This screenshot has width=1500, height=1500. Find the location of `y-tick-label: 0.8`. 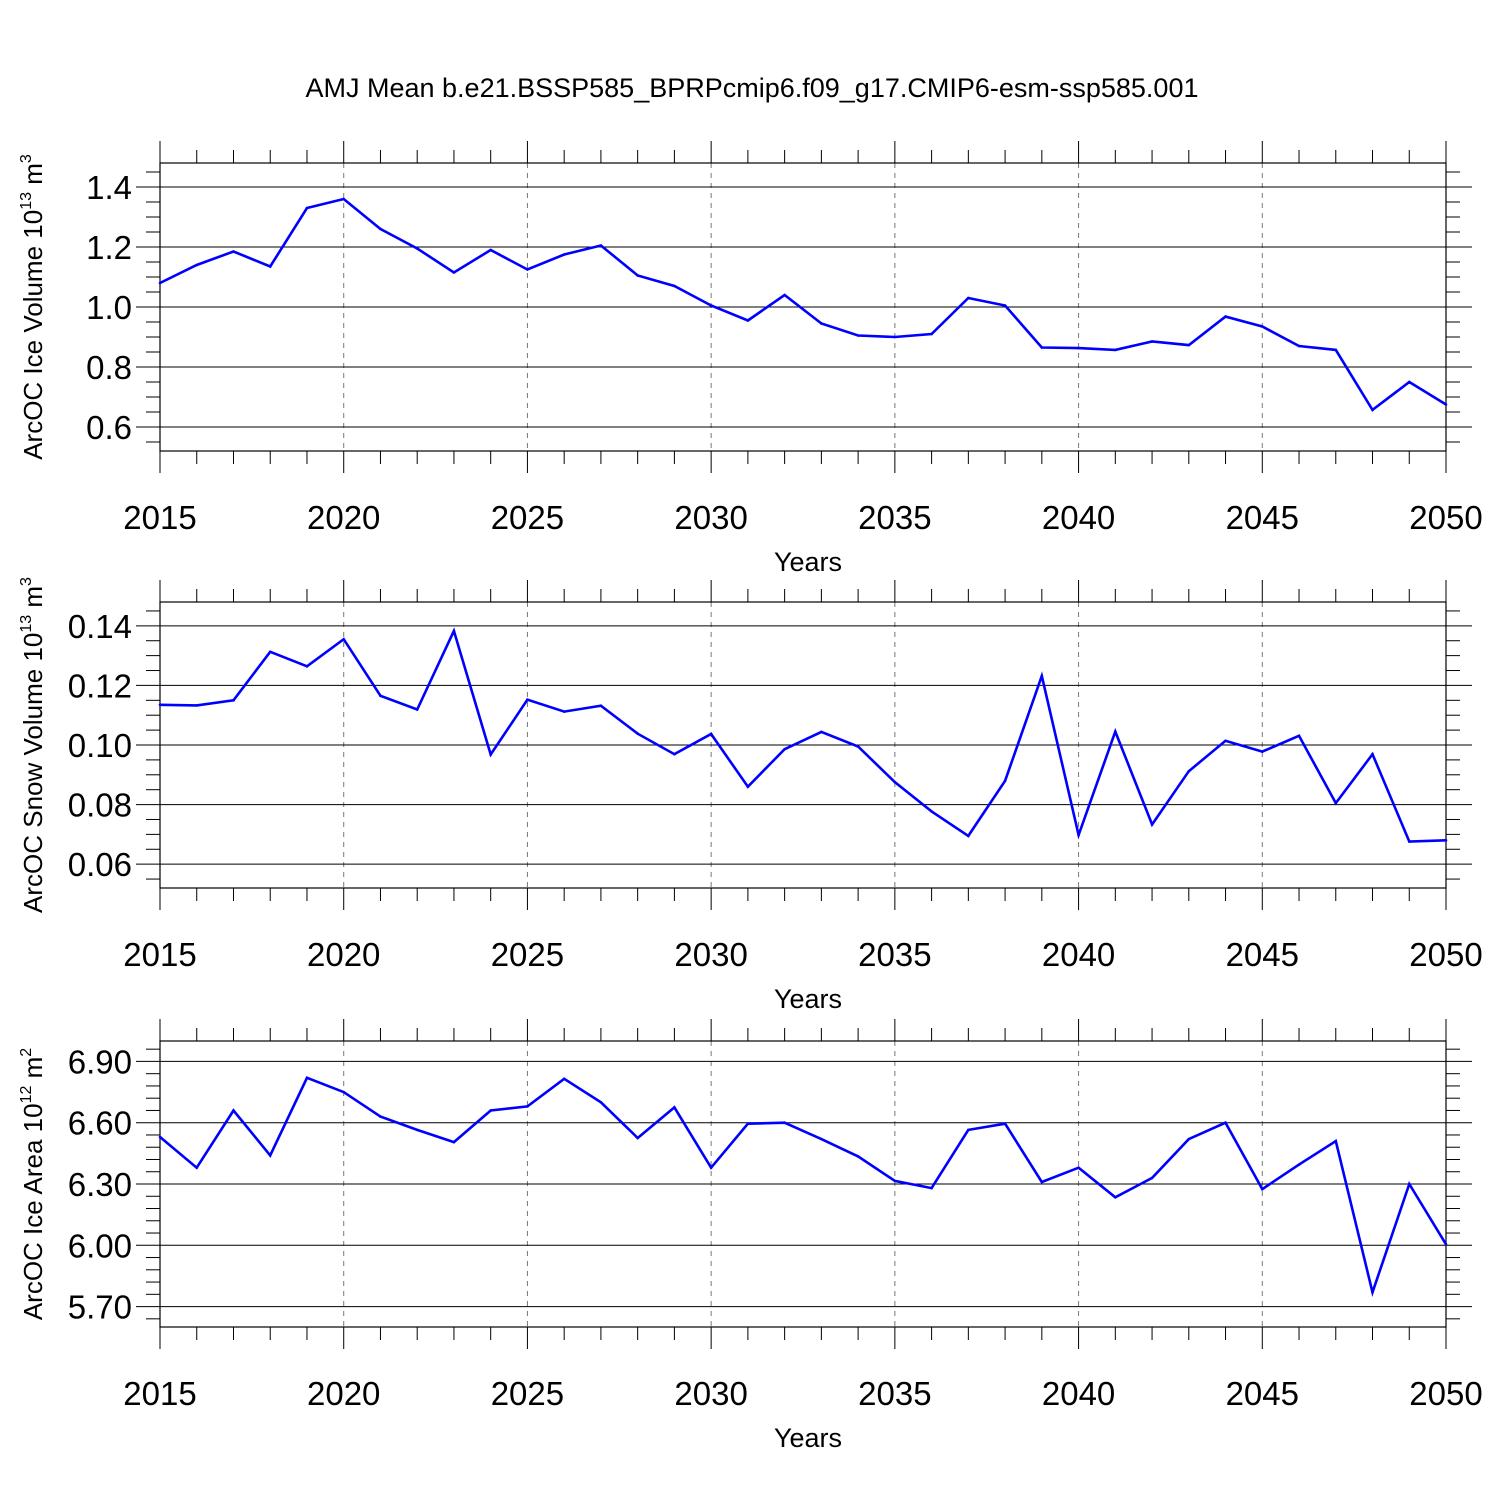

y-tick-label: 0.8 is located at coordinates (109, 367).